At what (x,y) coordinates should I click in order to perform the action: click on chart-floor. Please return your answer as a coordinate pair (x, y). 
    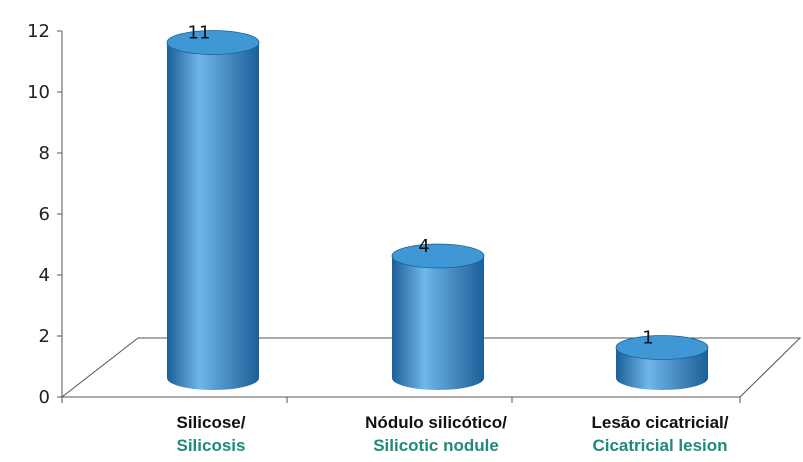
    Looking at the image, I should click on (431, 367).